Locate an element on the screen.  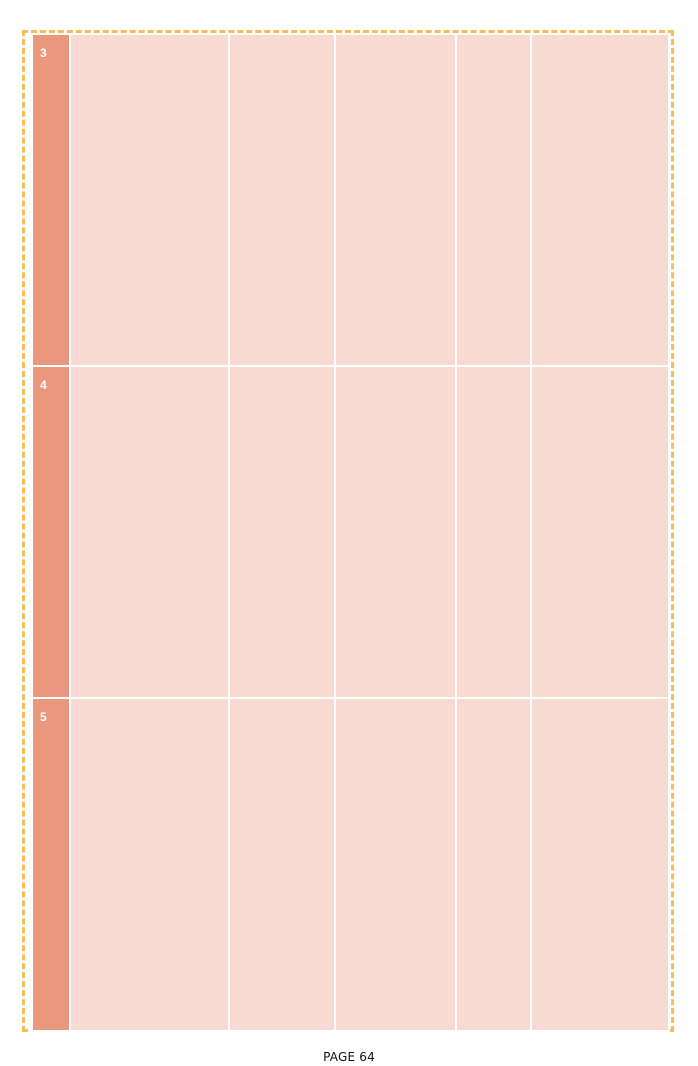
page-number: PAGE 64 is located at coordinates (349, 1057).